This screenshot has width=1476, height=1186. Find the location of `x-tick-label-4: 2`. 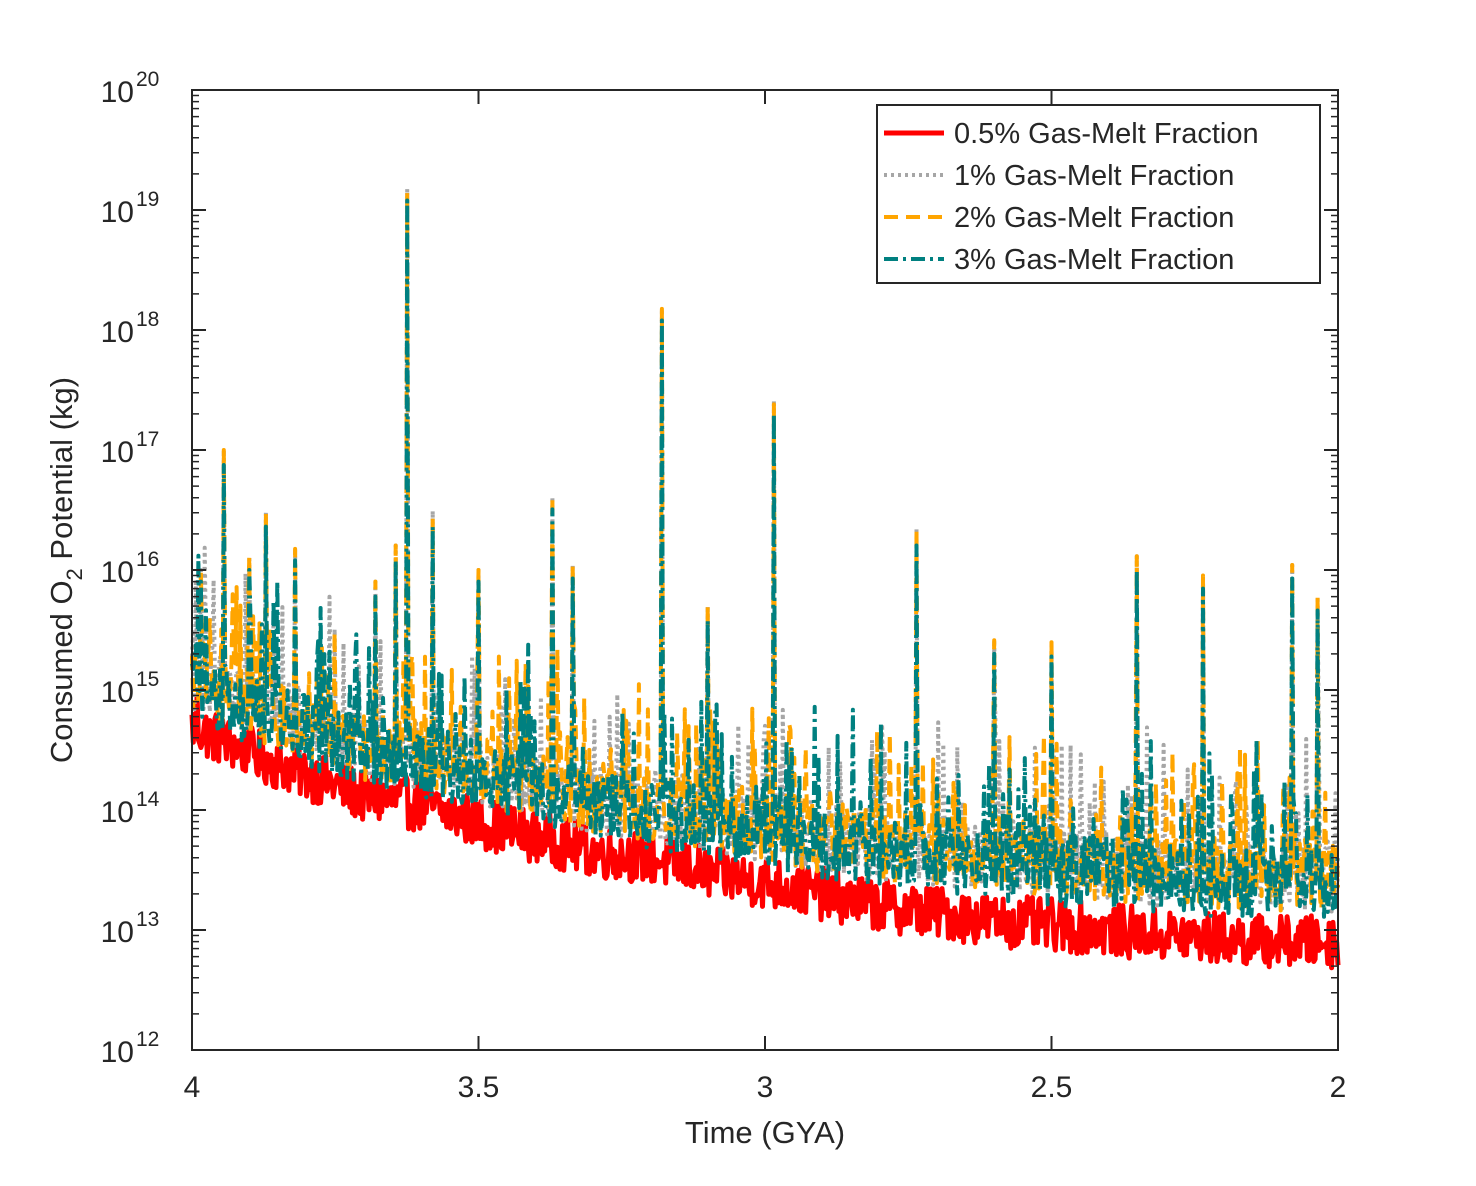

x-tick-label-4: 2 is located at coordinates (1338, 1087).